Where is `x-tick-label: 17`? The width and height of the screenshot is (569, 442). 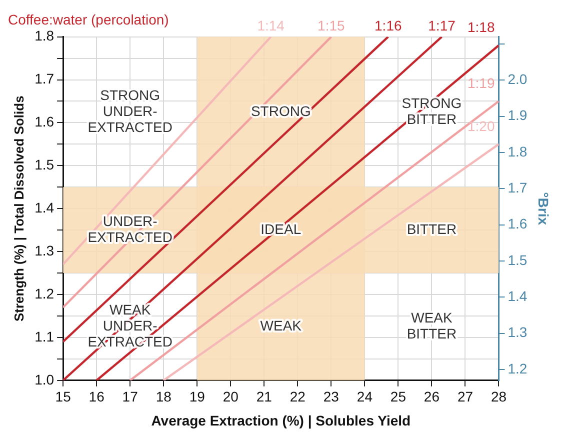
x-tick-label: 17 is located at coordinates (130, 396).